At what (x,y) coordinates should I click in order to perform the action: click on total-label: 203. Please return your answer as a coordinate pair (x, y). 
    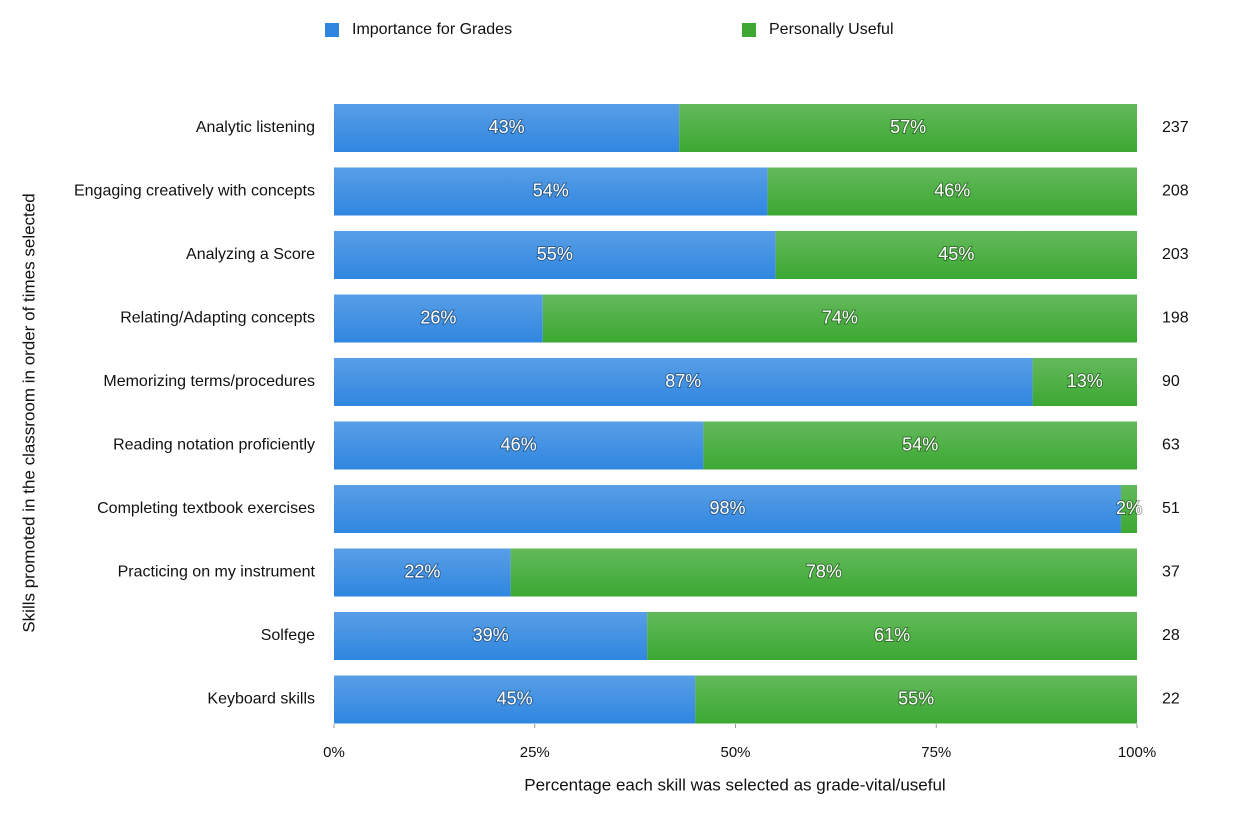
    Looking at the image, I should click on (1175, 254).